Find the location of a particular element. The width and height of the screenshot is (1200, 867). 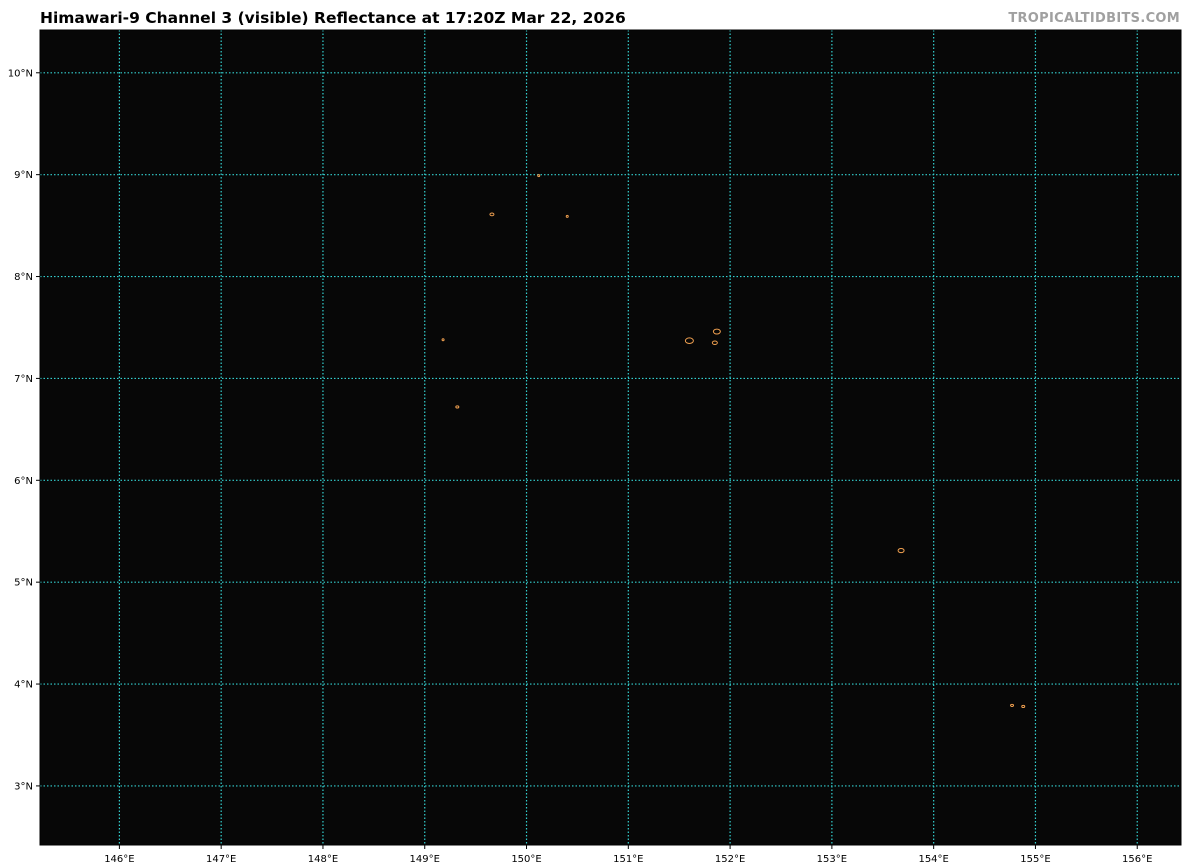

lon-tick-label: 151°E is located at coordinates (628, 859).